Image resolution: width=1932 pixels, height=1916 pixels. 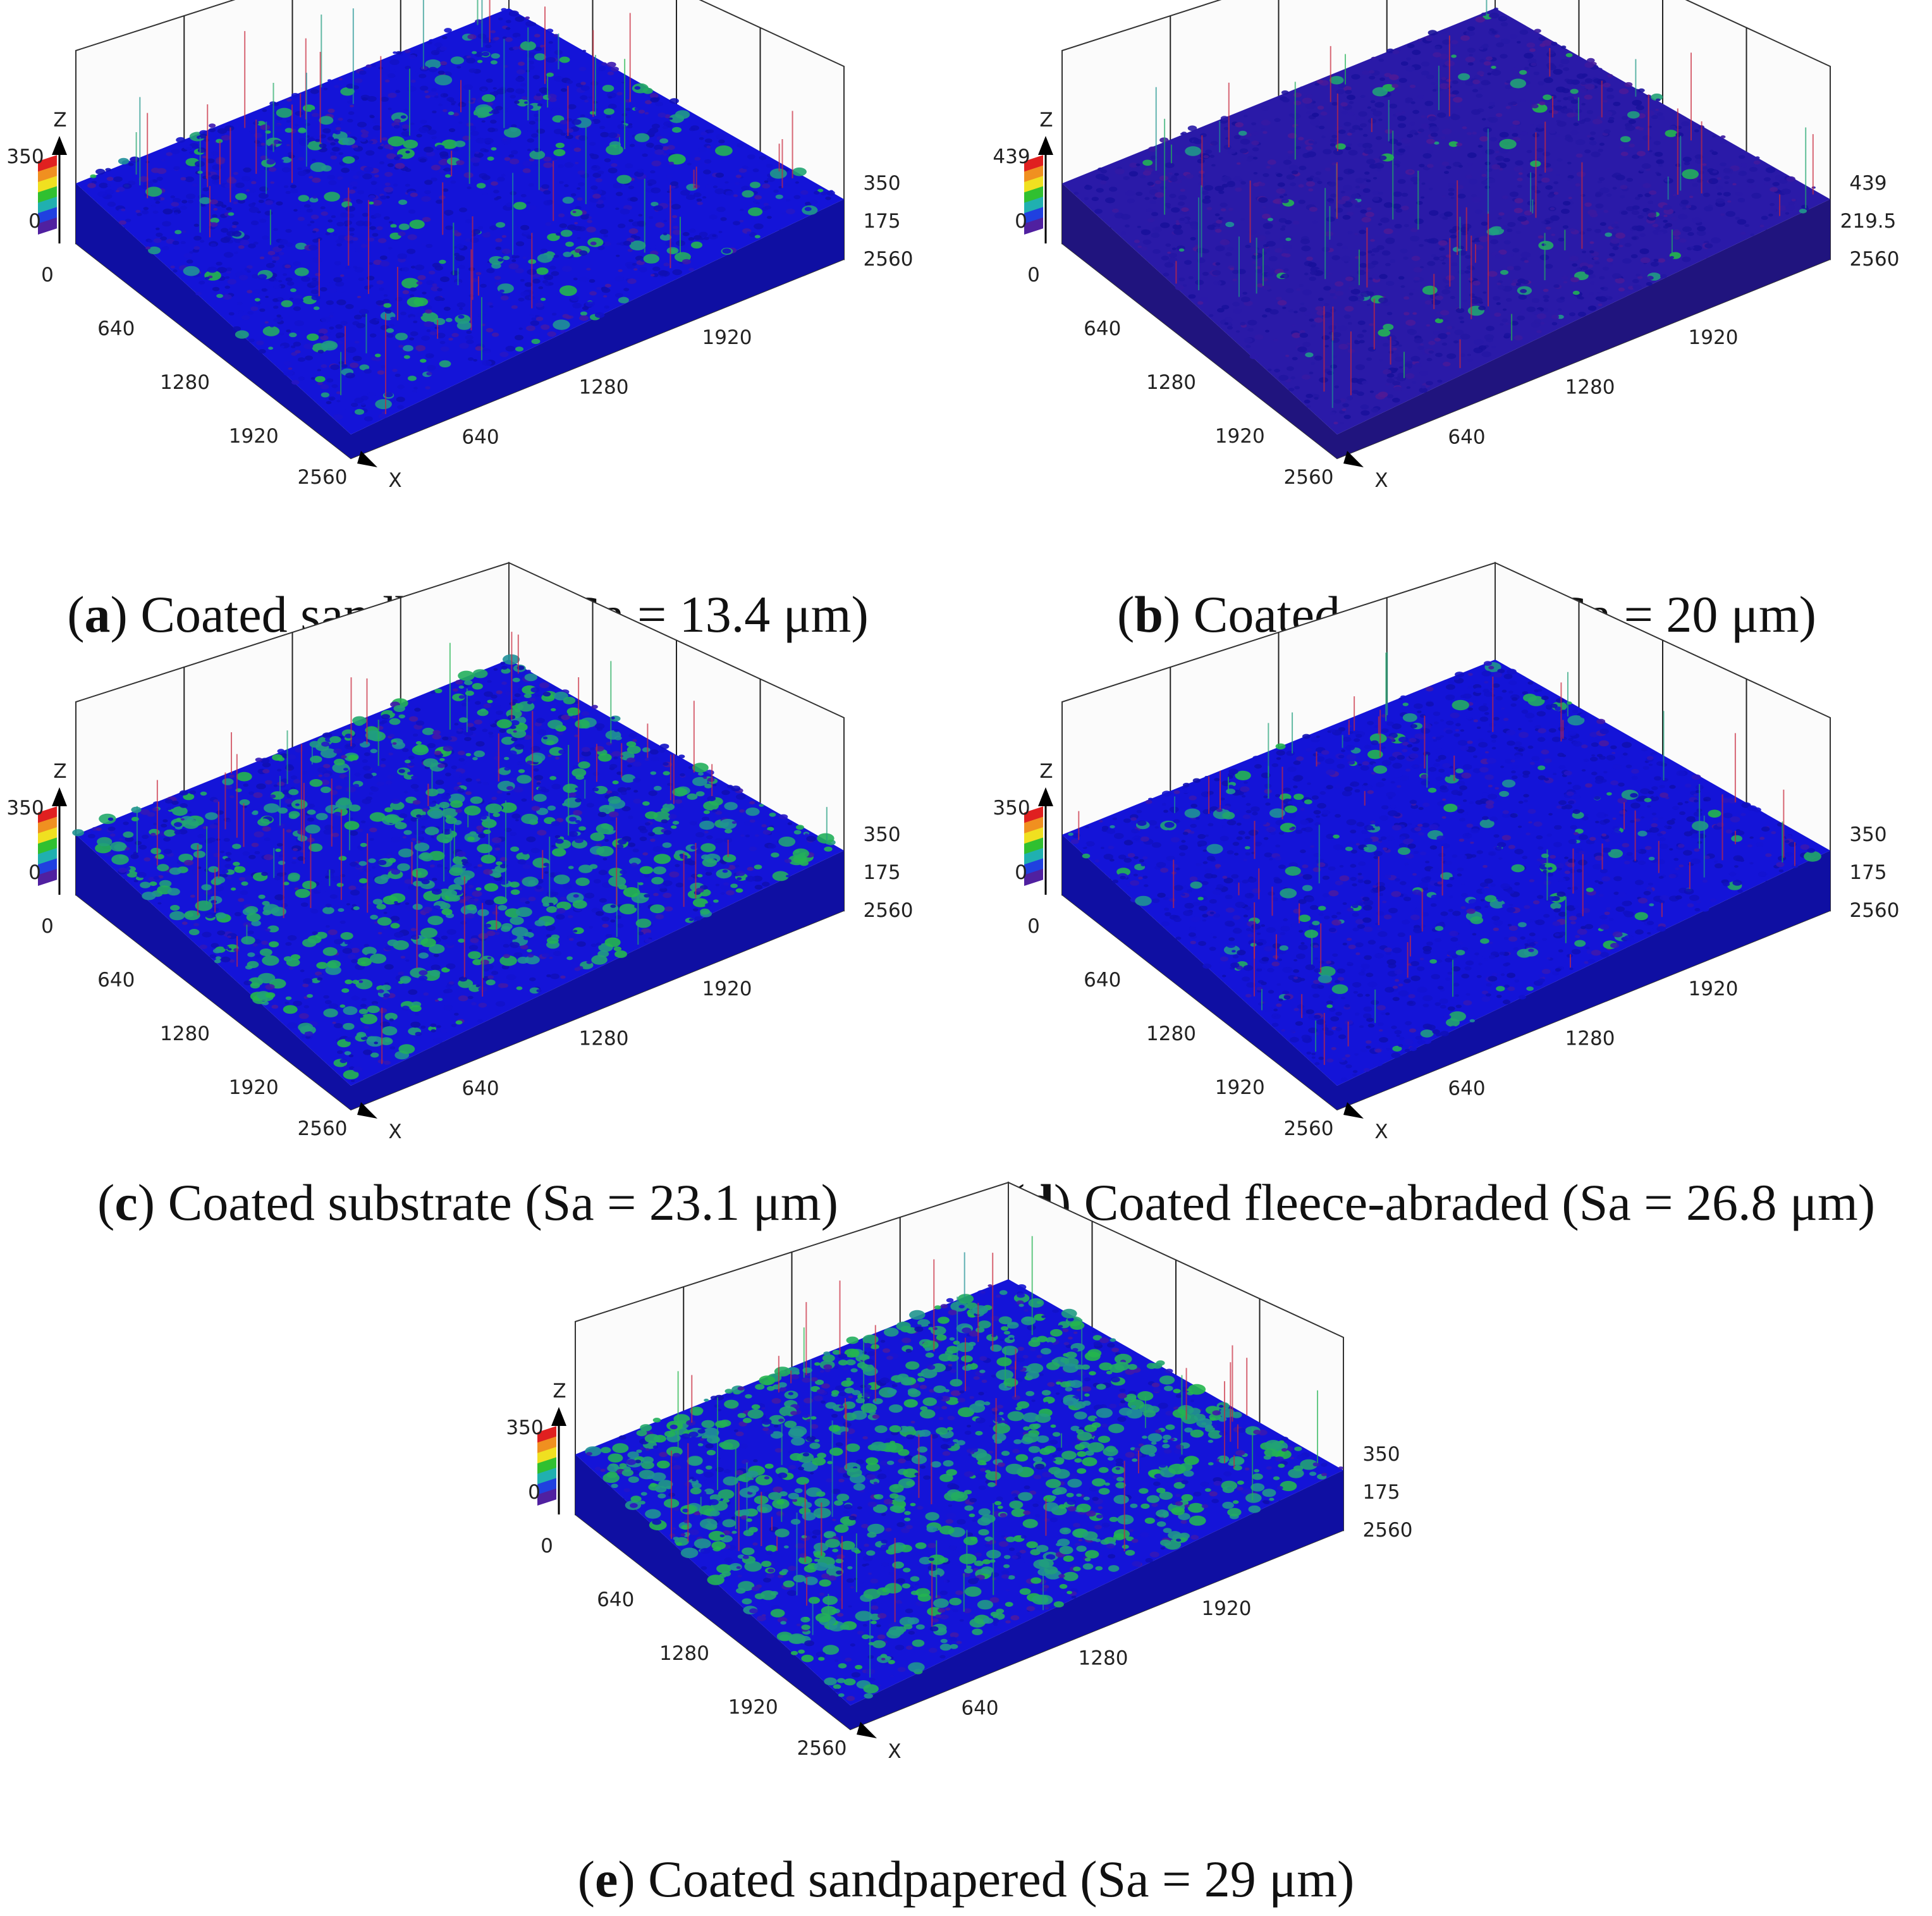 I want to click on colorbar-band, so click(x=1033, y=184).